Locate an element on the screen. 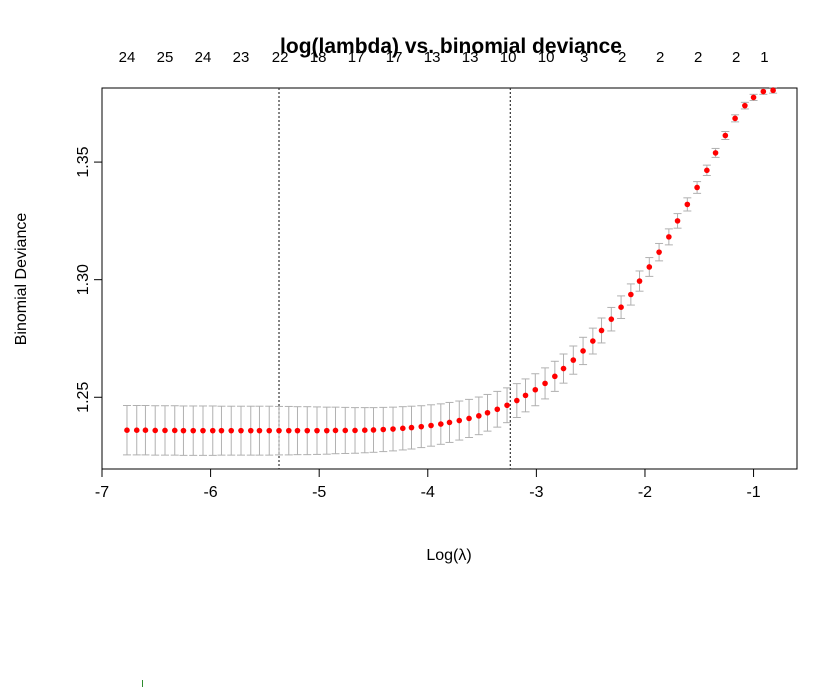 This screenshot has height=687, width=825. x-tick-label: -5 is located at coordinates (319, 492).